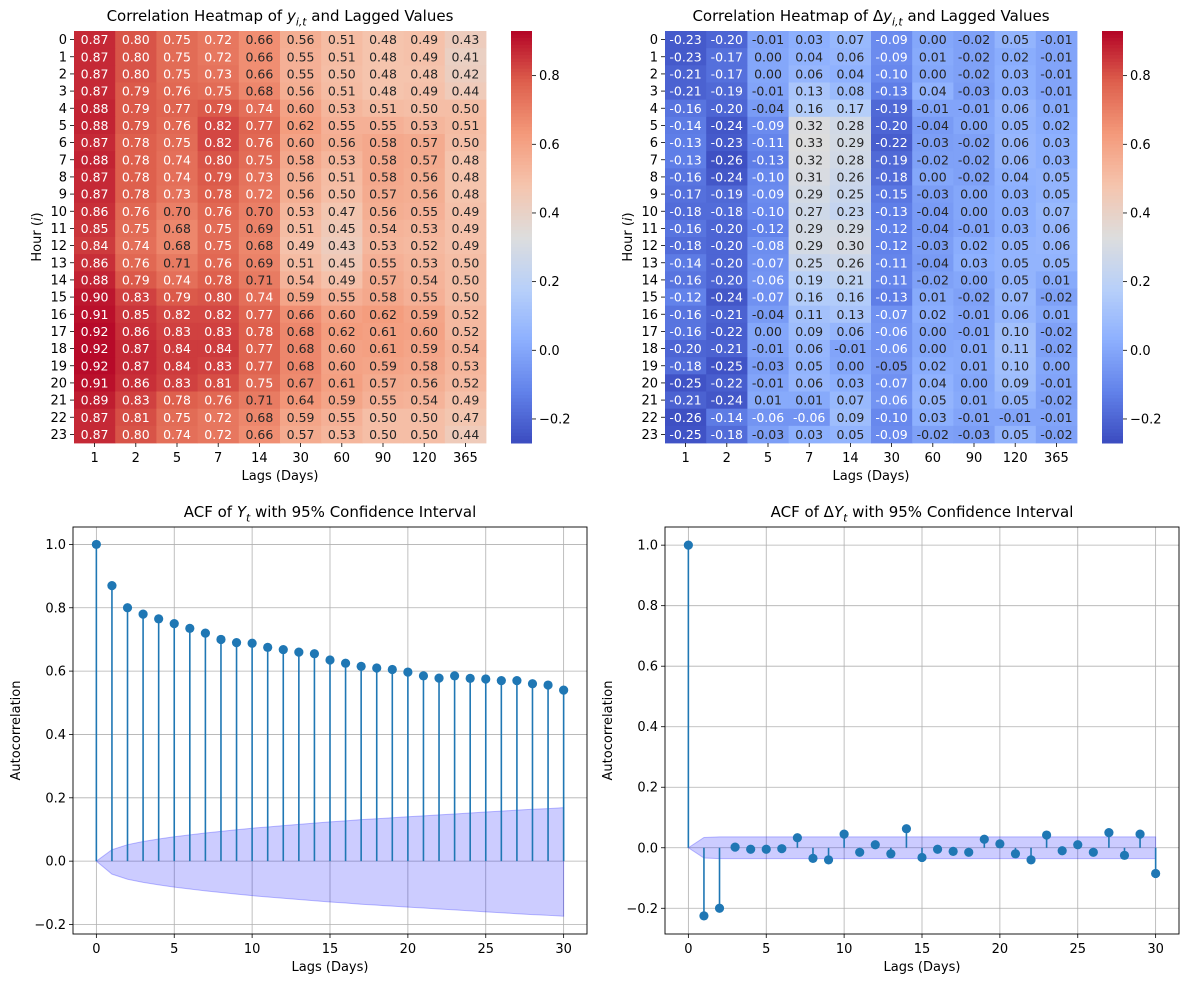 The height and width of the screenshot is (989, 1189). Describe the element at coordinates (58, 298) in the screenshot. I see `y-tick-label: 15` at that location.